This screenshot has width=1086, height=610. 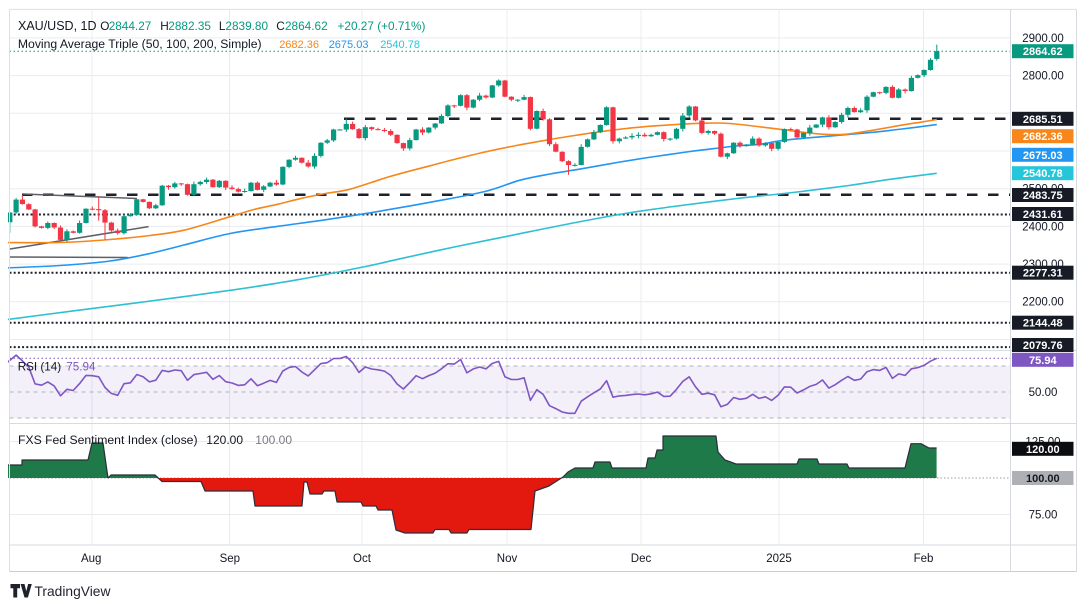 What do you see at coordinates (73, 591) in the screenshot?
I see `svg-text: TradingView` at bounding box center [73, 591].